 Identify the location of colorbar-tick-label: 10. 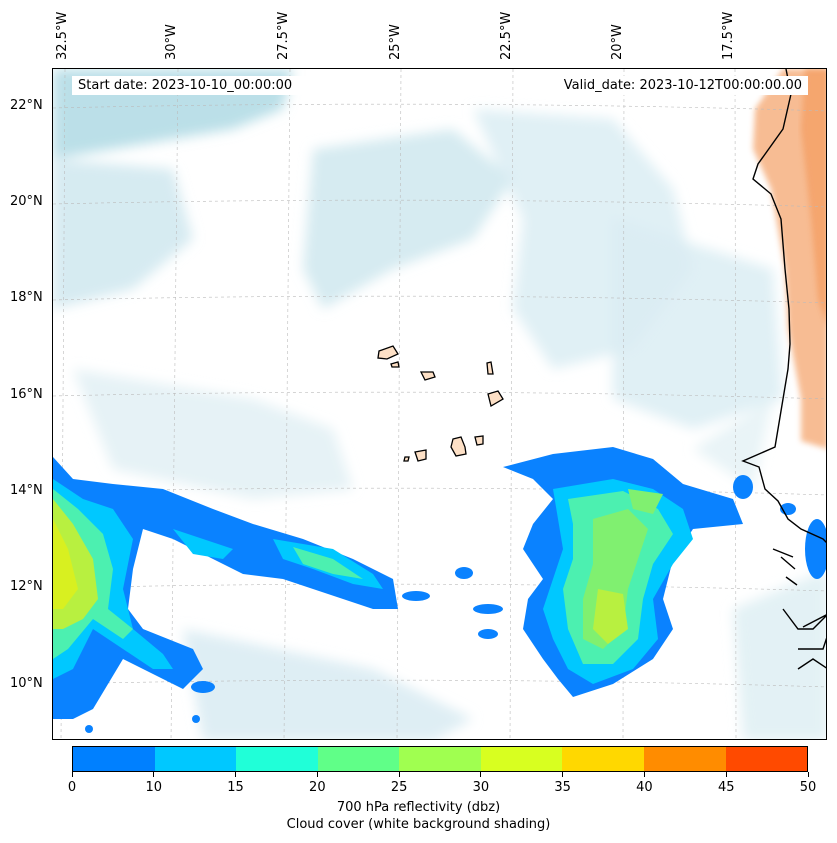
(154, 787).